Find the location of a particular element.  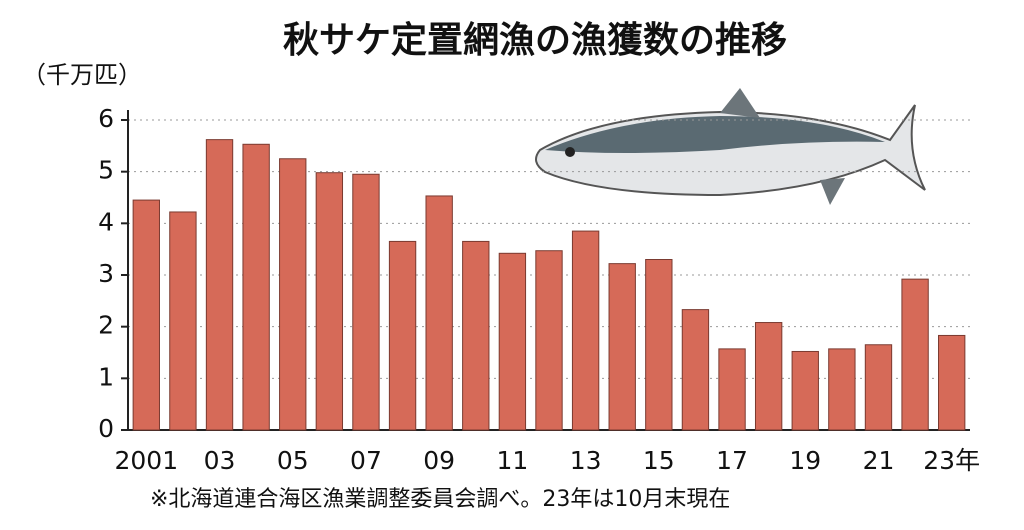

x-tick-label: 03 is located at coordinates (220, 460).